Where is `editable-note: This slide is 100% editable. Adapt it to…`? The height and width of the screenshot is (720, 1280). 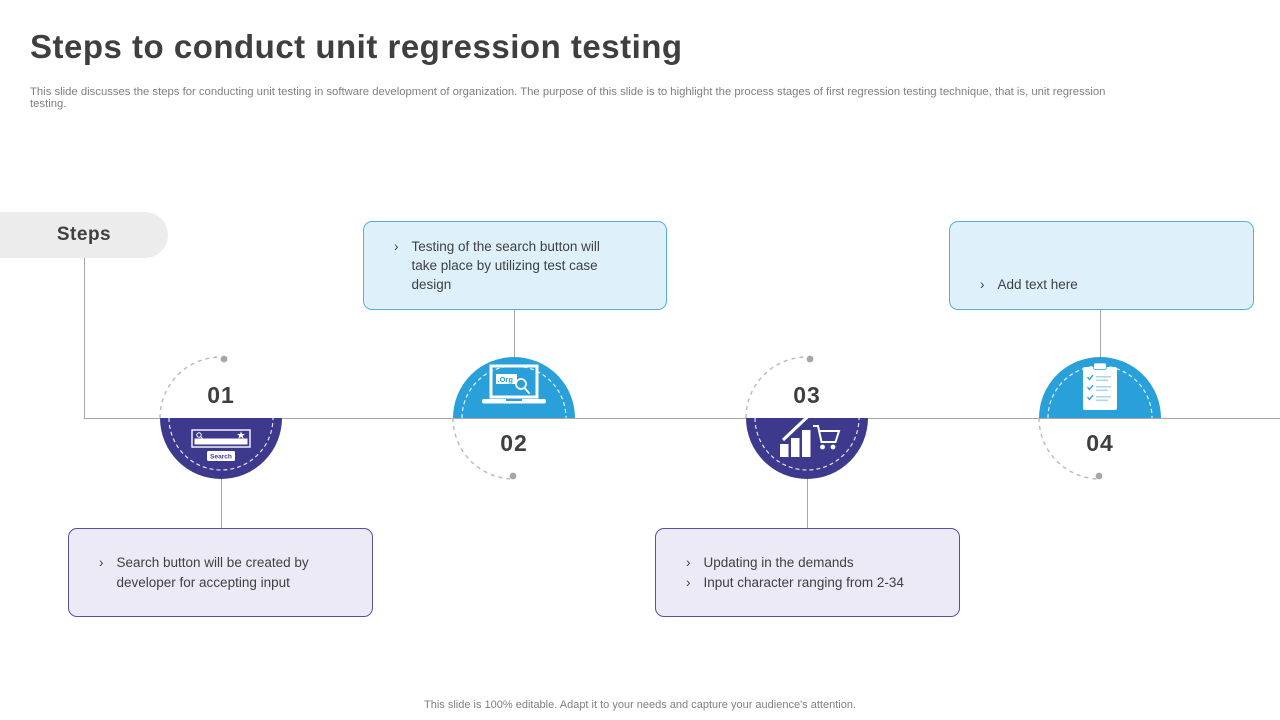 editable-note: This slide is 100% editable. Adapt it to… is located at coordinates (640, 705).